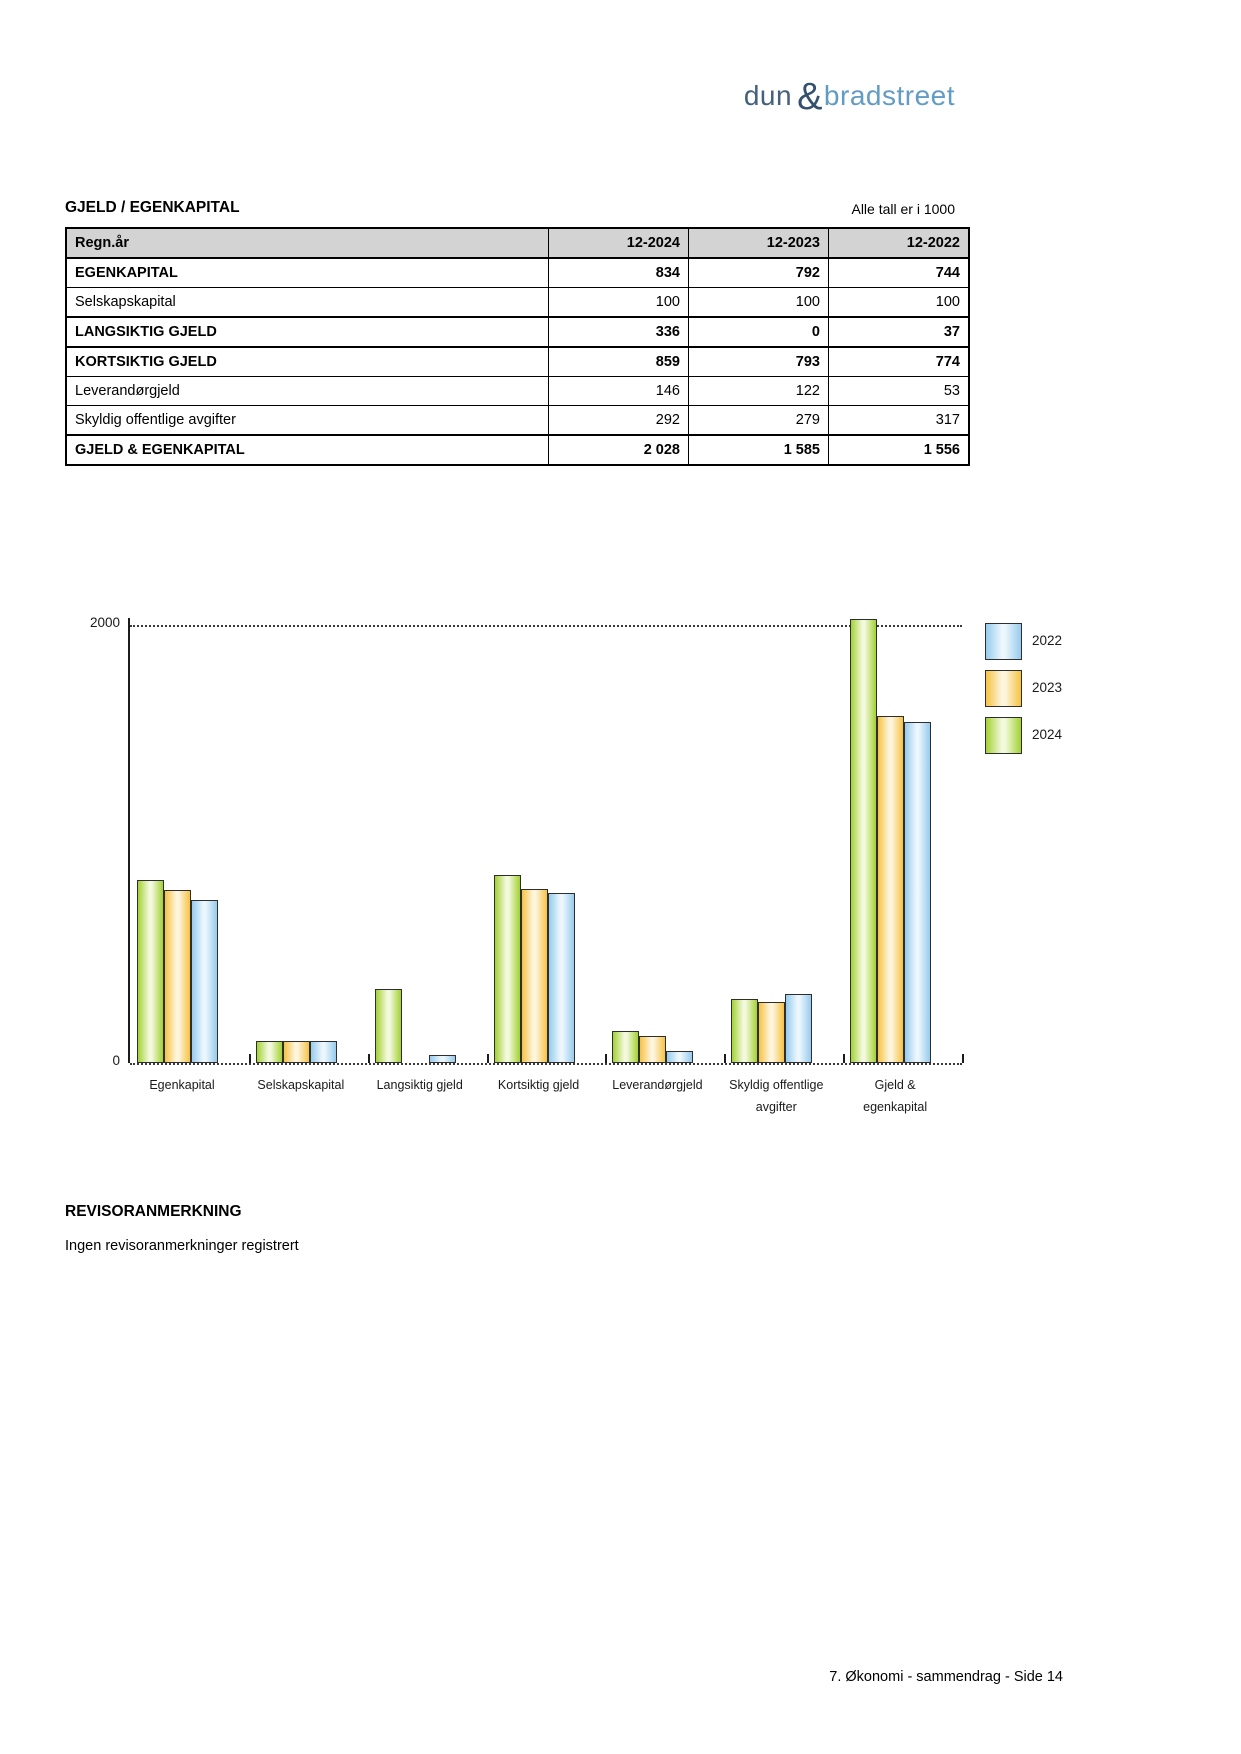 This screenshot has height=1754, width=1241. Describe the element at coordinates (758, 272) in the screenshot. I see `row-value: 792` at that location.